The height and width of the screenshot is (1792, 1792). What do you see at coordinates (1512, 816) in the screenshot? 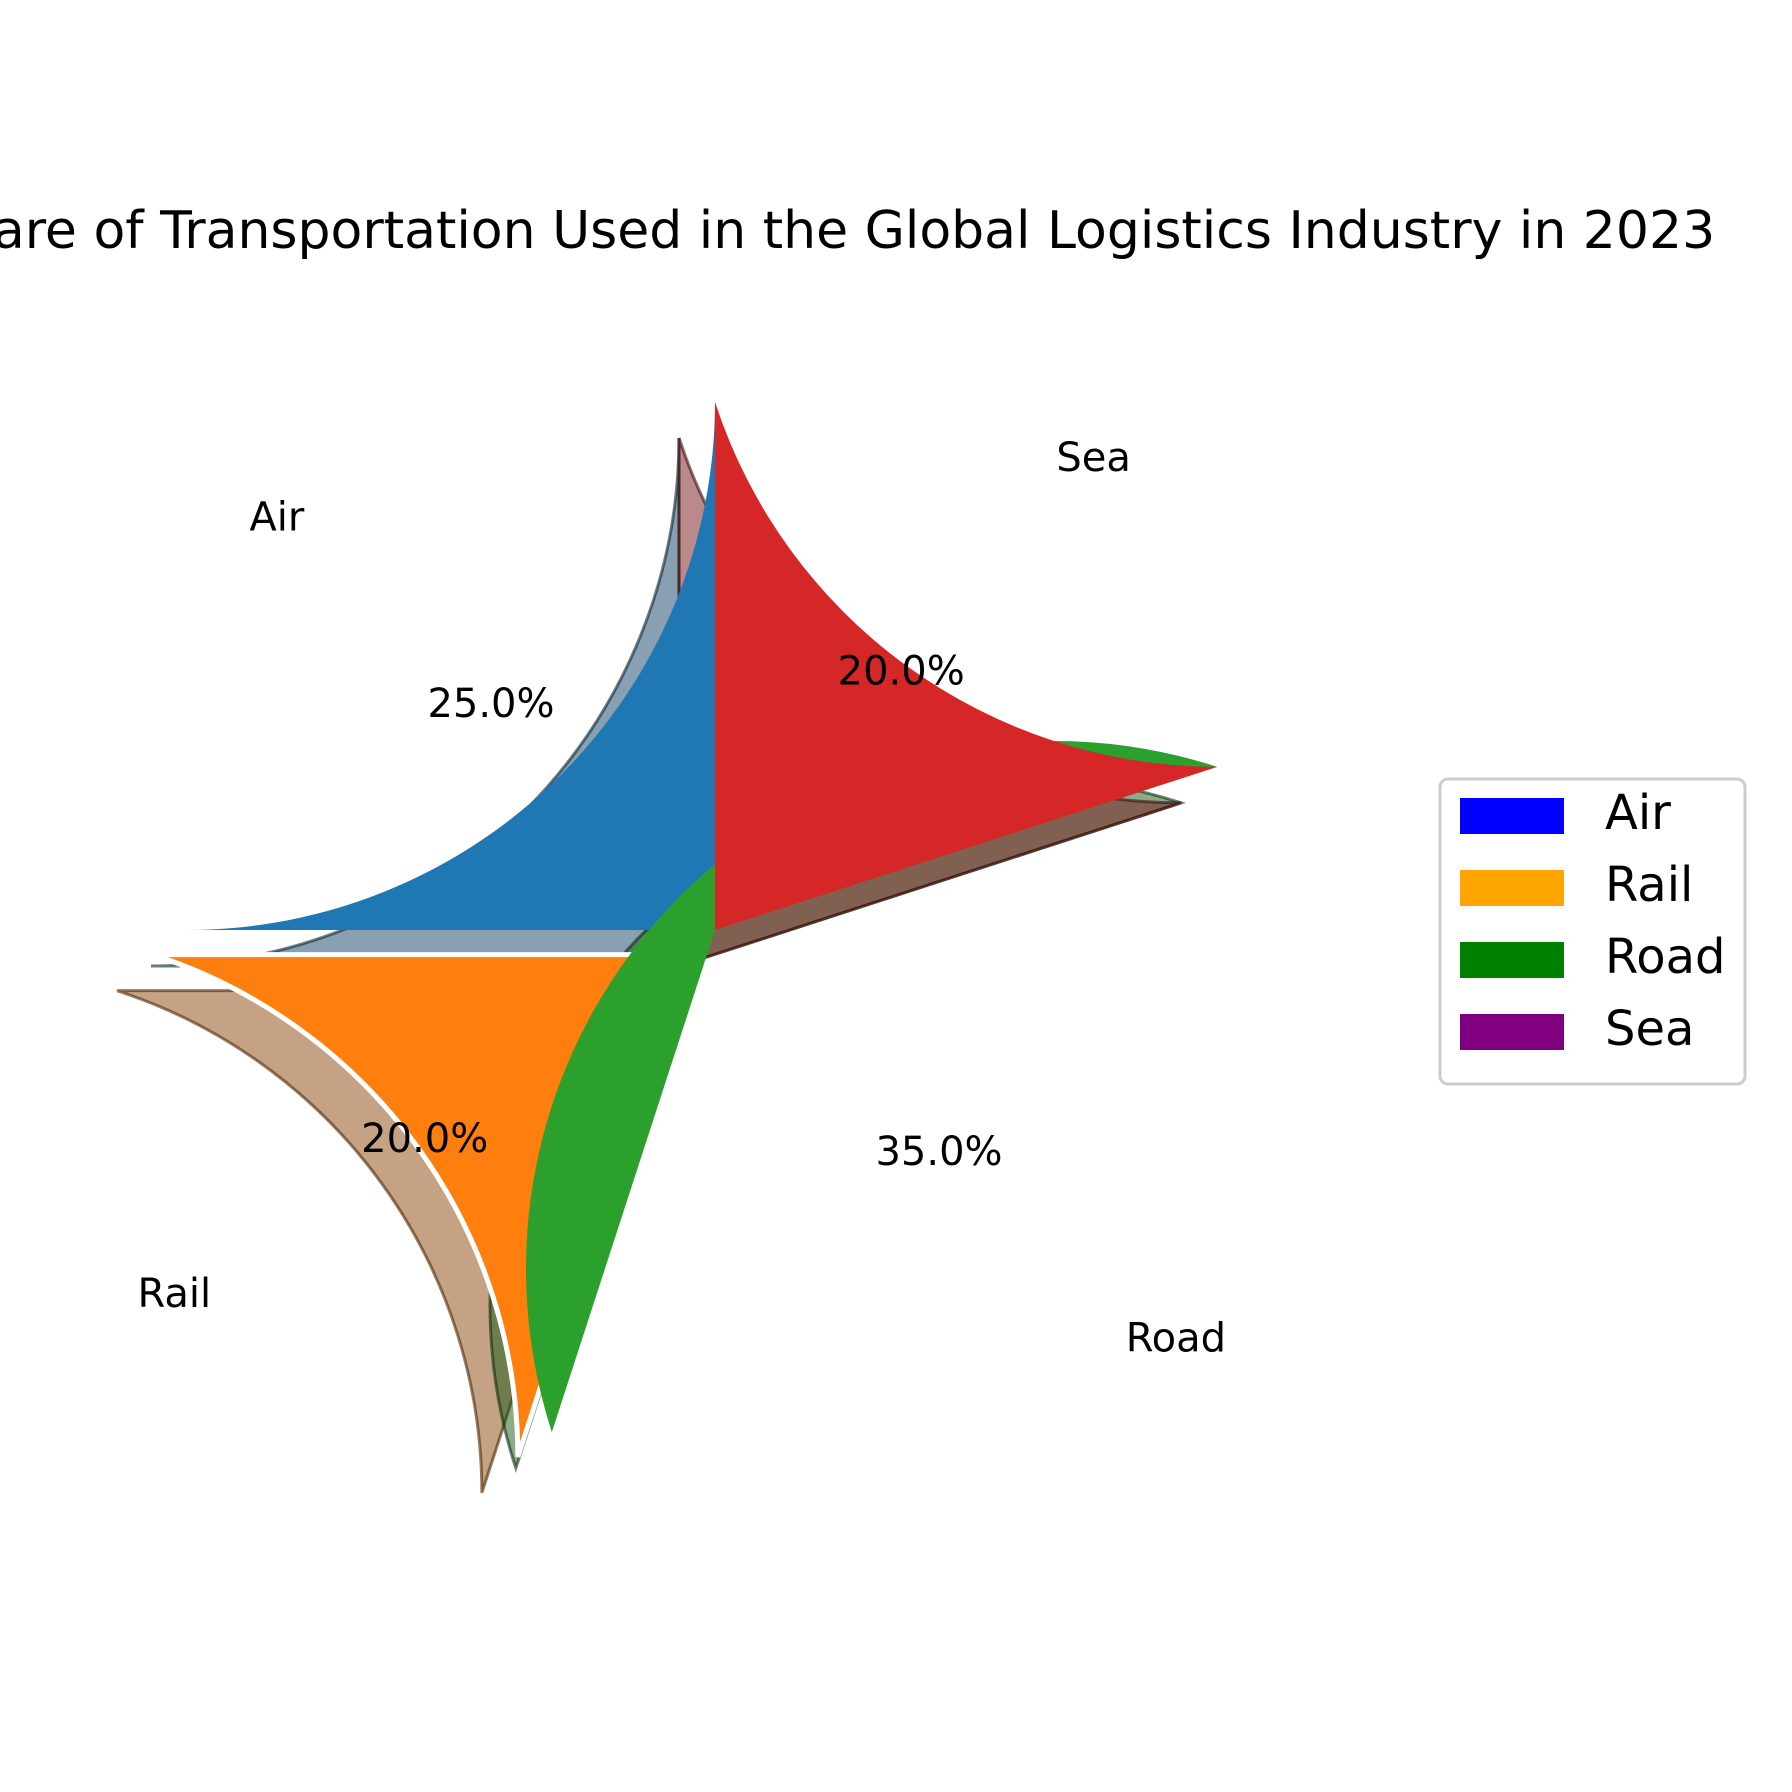
I see `legend-swatch-air` at bounding box center [1512, 816].